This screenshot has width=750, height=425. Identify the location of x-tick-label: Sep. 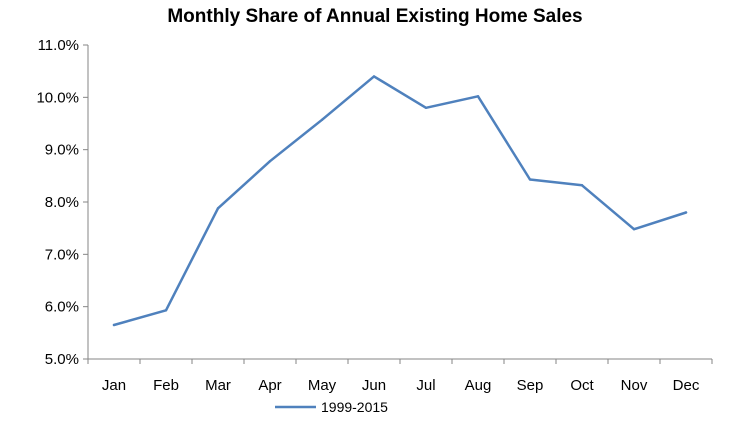
(530, 385).